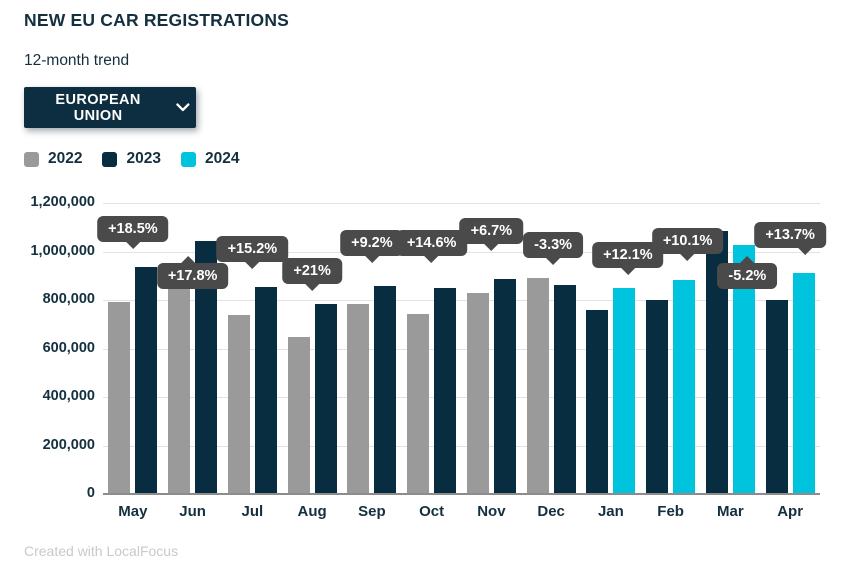 The image size is (859, 577). I want to click on page-title: NEW EU CAR REGISTRATIONS, so click(157, 20).